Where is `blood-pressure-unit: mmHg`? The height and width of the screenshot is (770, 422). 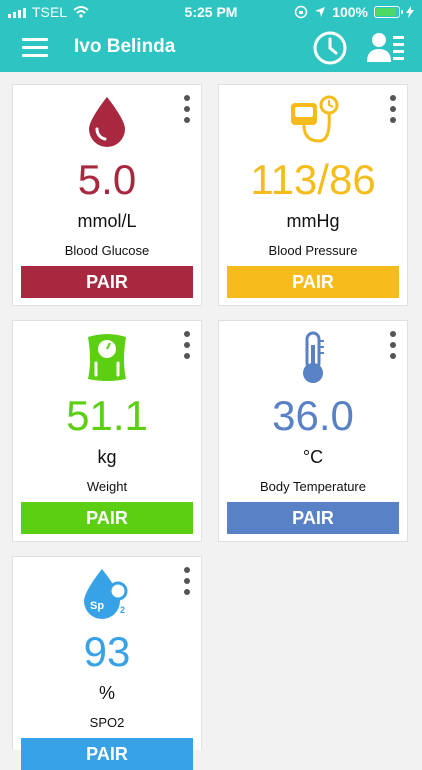 blood-pressure-unit: mmHg is located at coordinates (313, 221).